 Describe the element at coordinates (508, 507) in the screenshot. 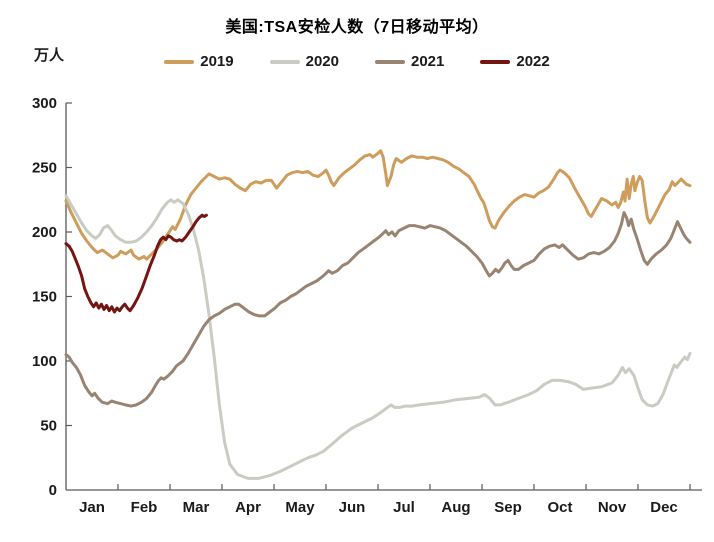

I see `x-axis-tick-label: Sep` at that location.